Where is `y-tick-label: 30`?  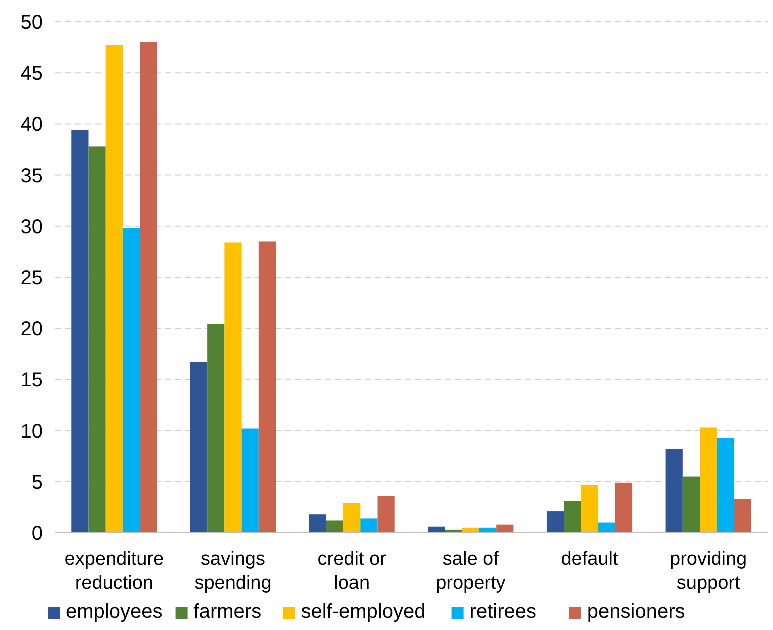 y-tick-label: 30 is located at coordinates (31, 227).